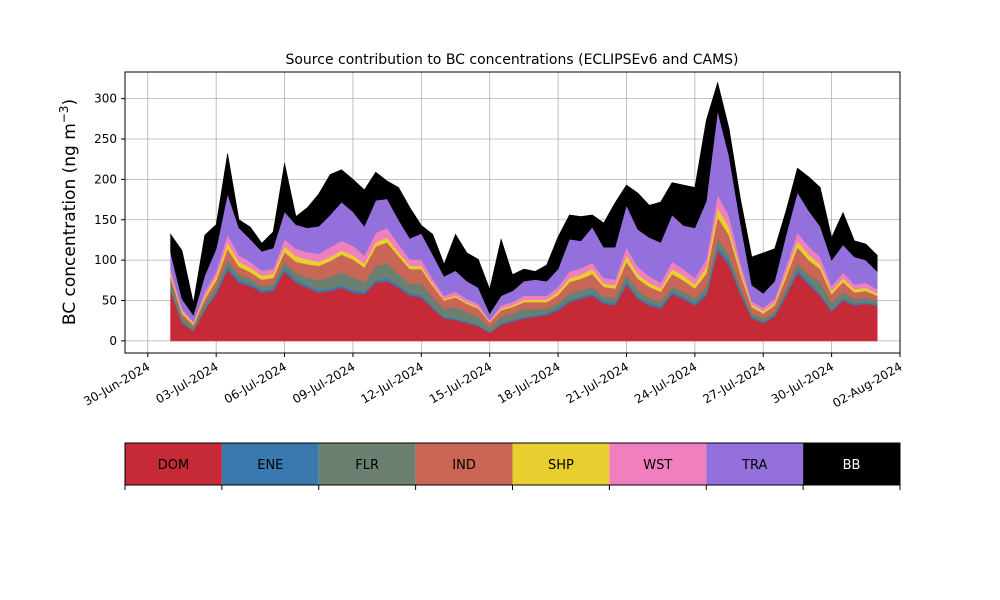 This screenshot has height=600, width=1000. I want to click on x-tick-label: 03-Jul-2024, so click(186, 382).